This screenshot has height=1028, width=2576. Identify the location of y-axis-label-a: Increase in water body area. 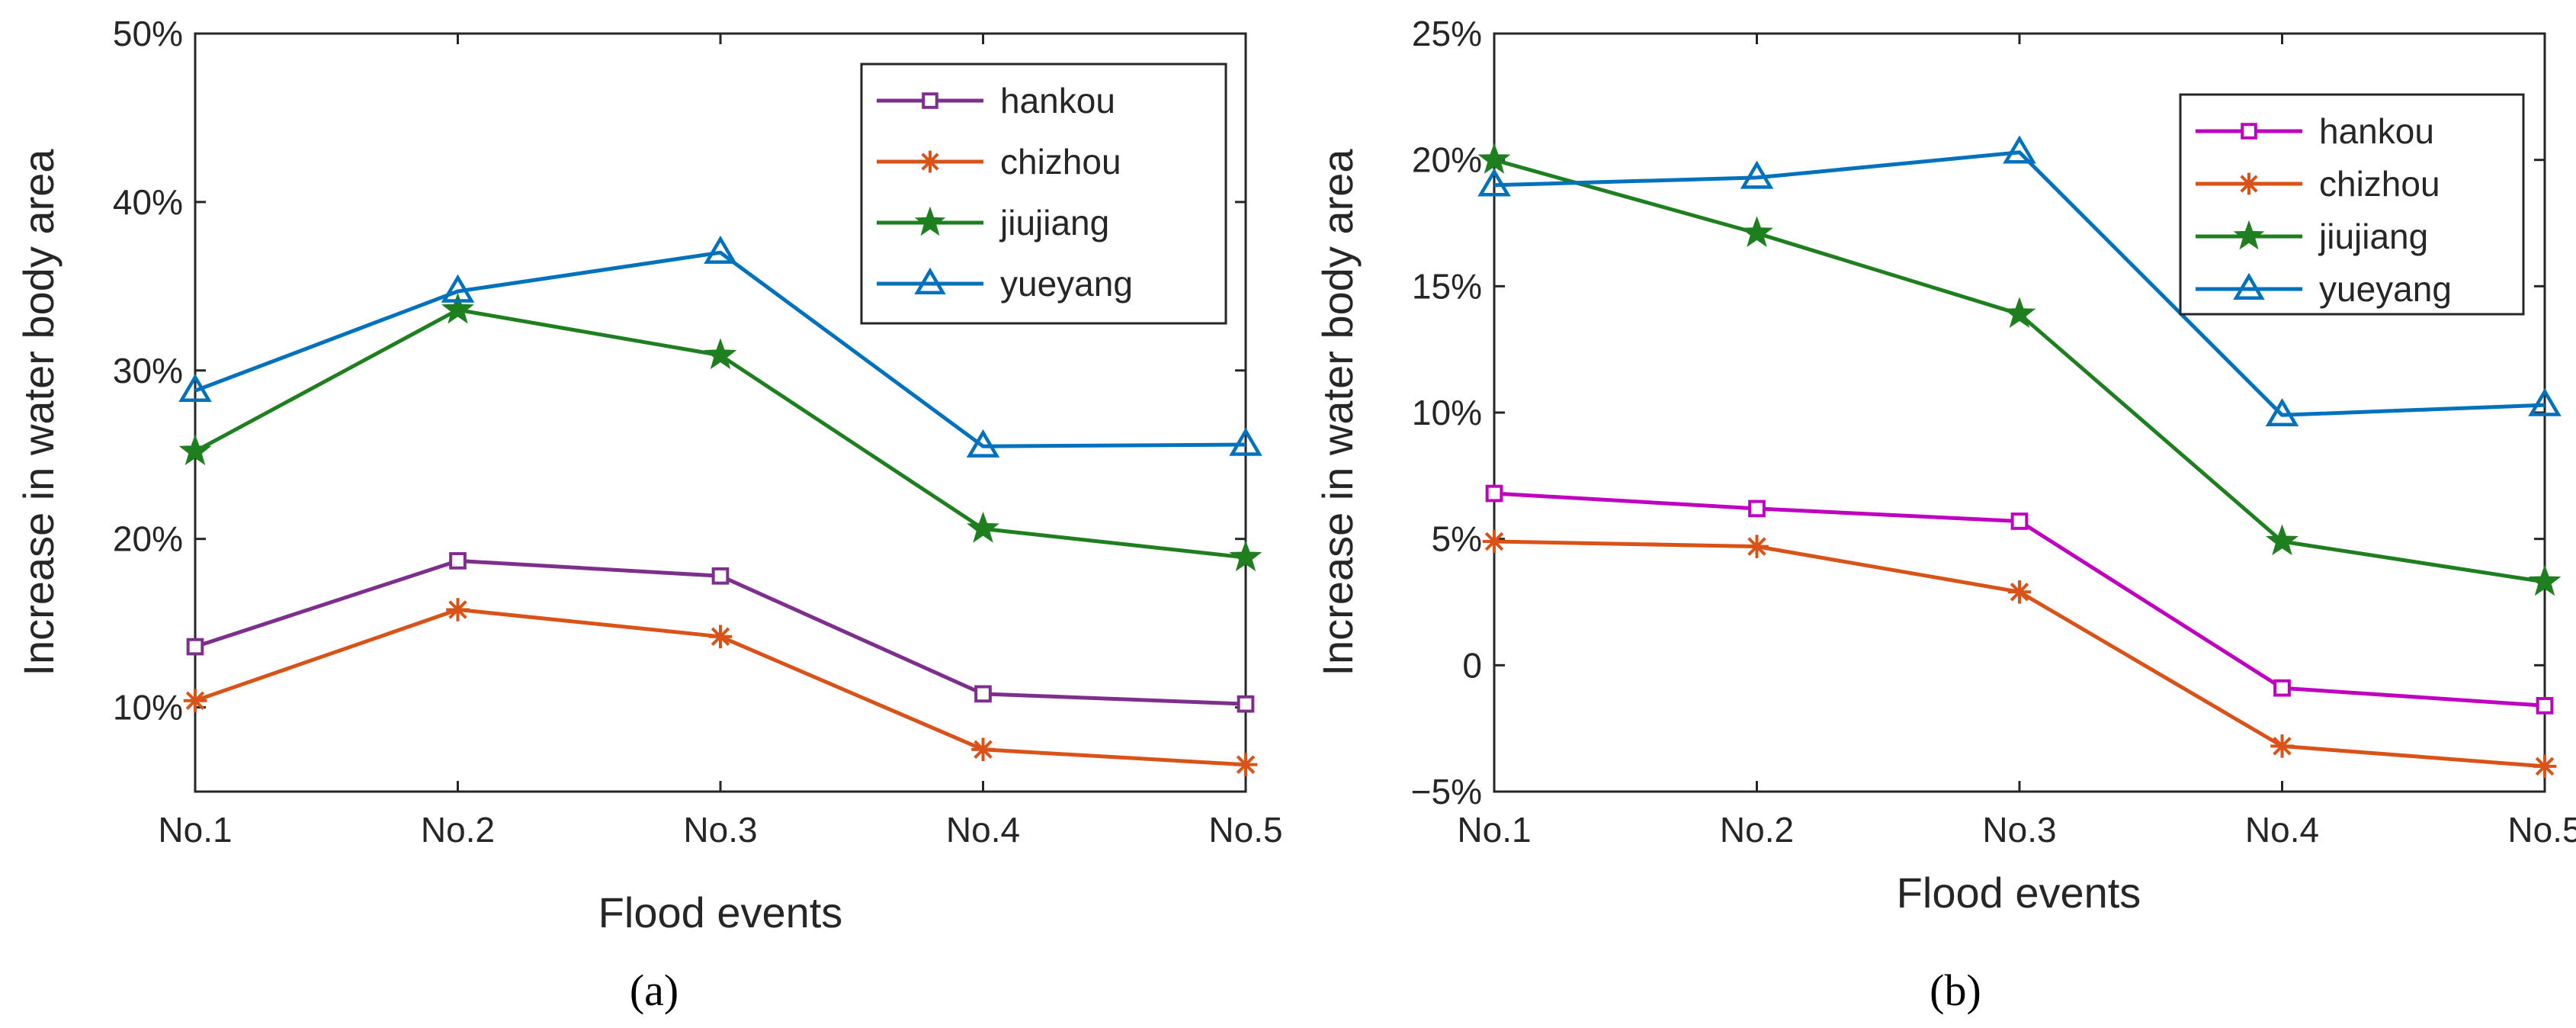
(38, 413).